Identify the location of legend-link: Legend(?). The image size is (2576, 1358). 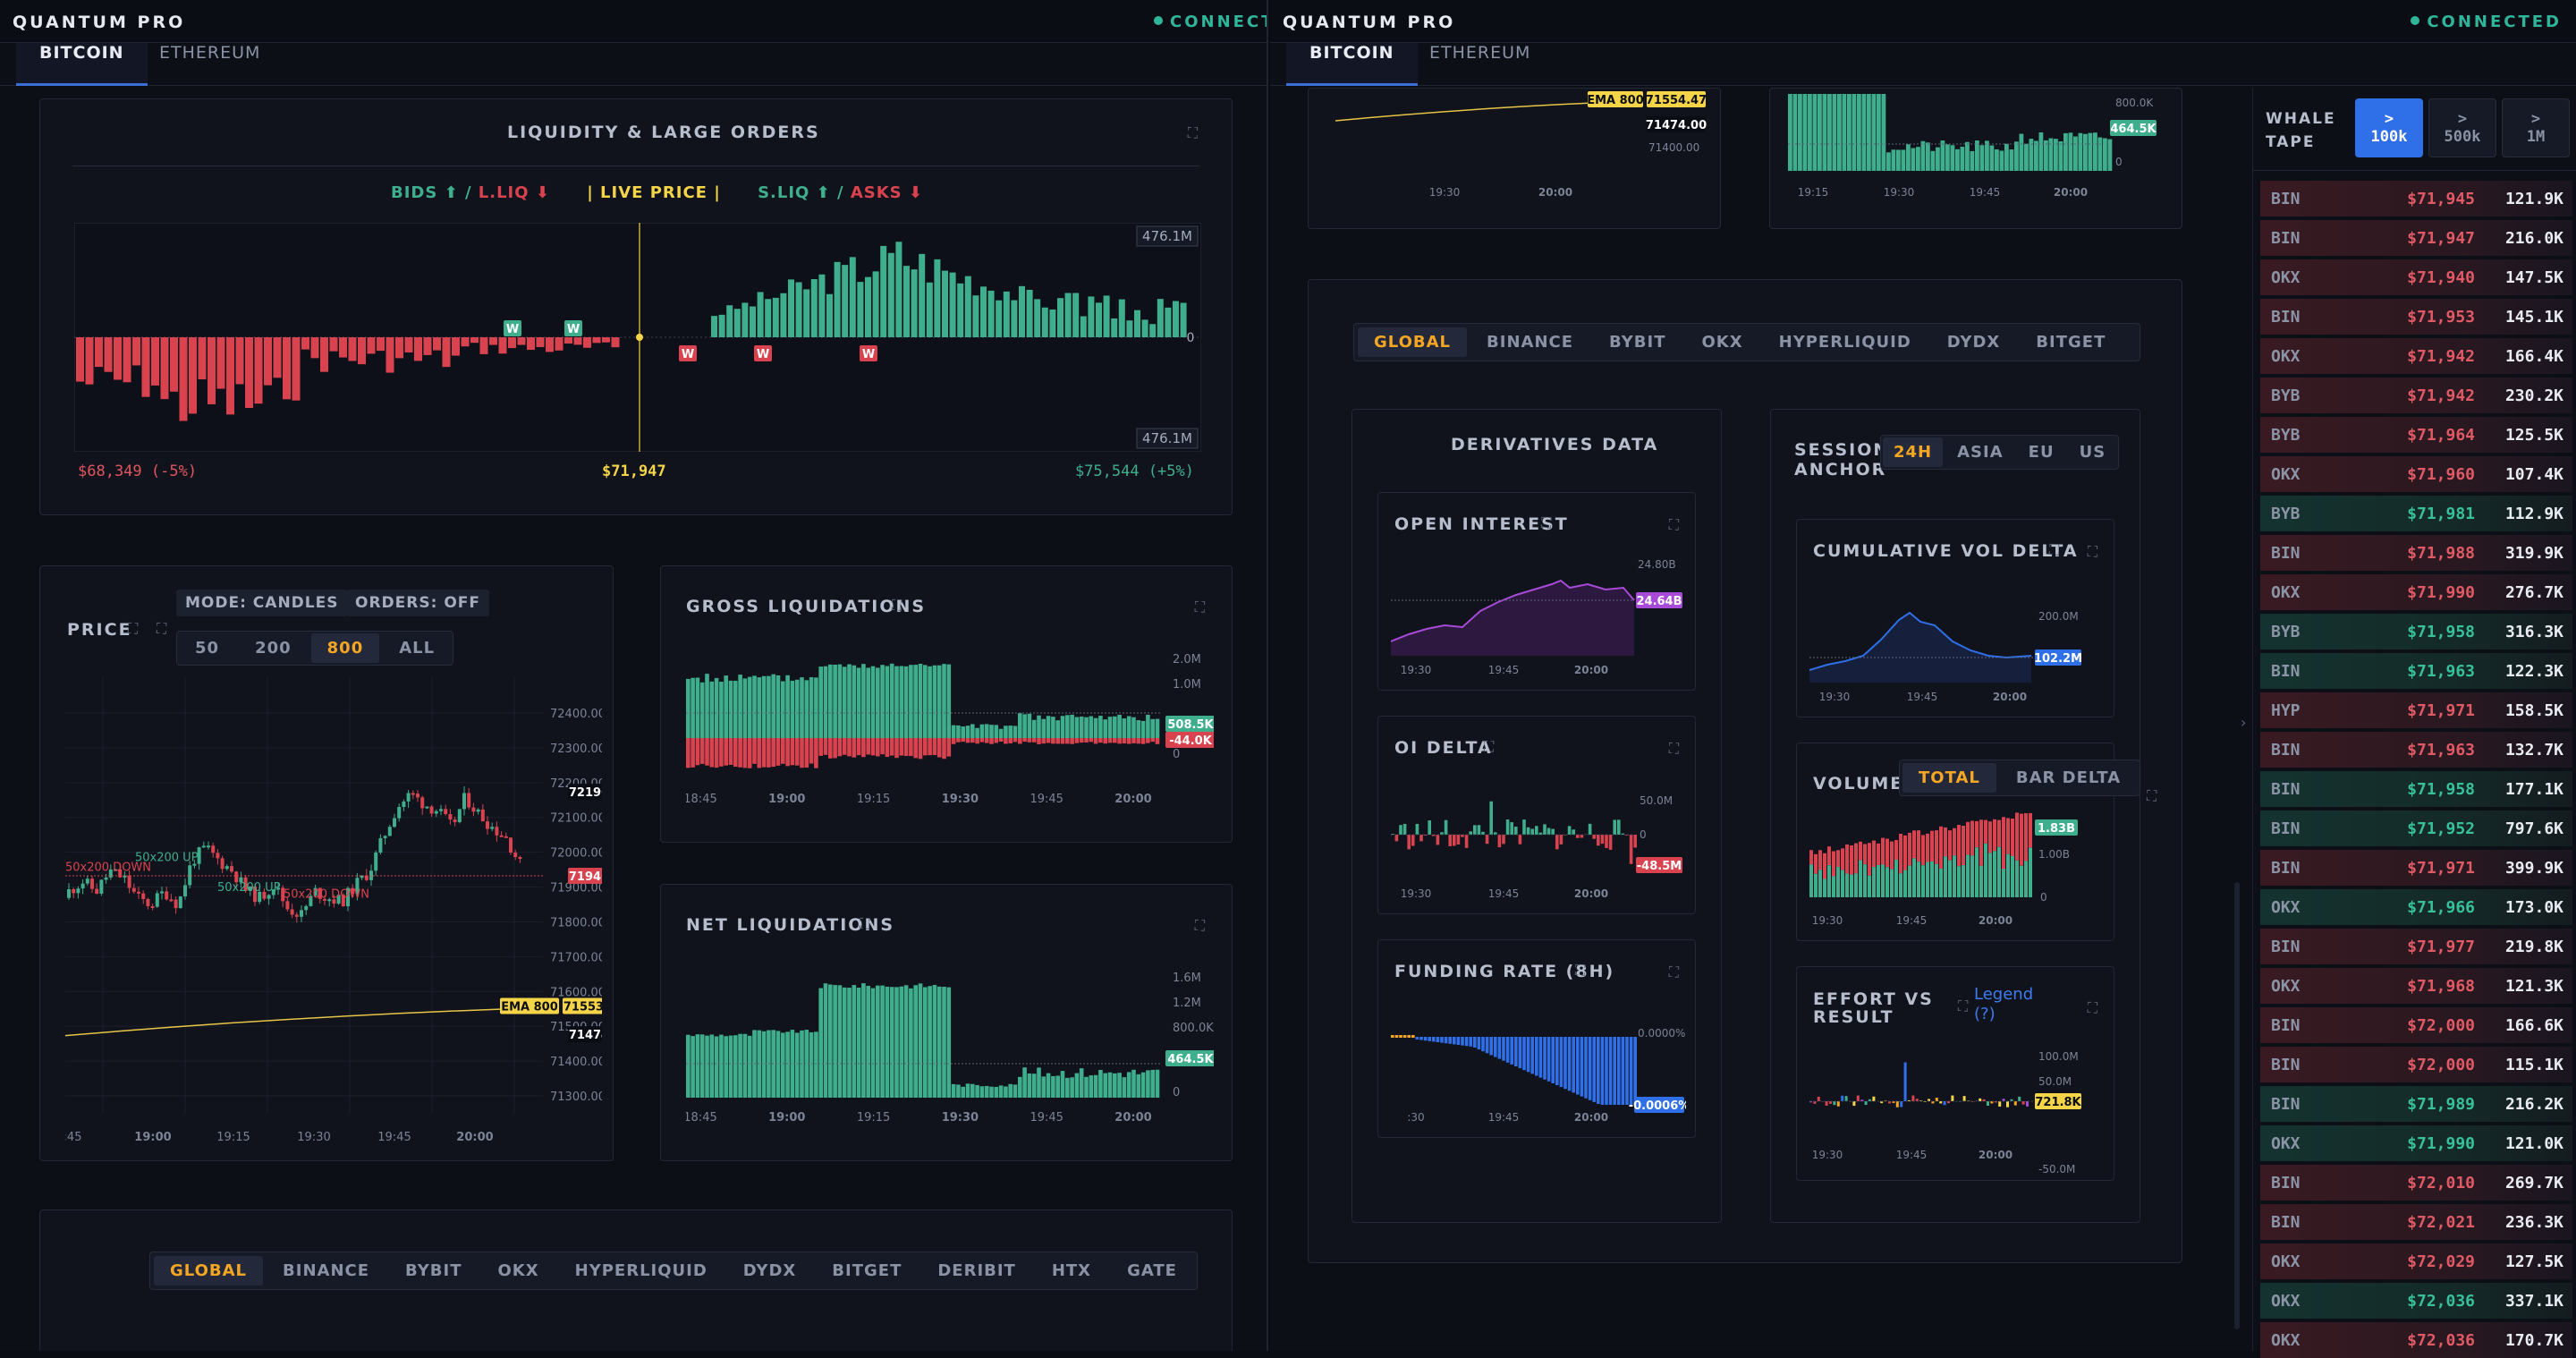
(2003, 1005).